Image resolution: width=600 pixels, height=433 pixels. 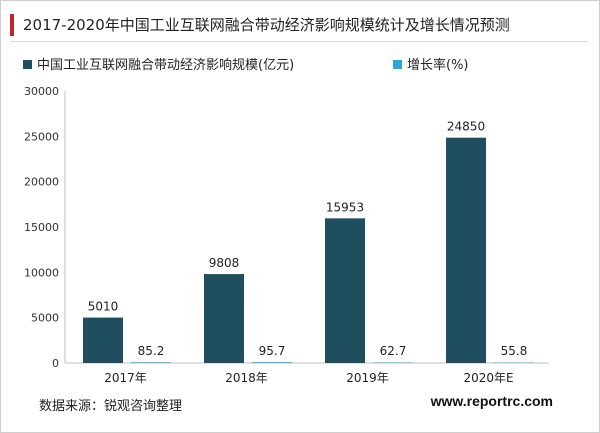 What do you see at coordinates (41, 227) in the screenshot?
I see `y-tick-label: 15000` at bounding box center [41, 227].